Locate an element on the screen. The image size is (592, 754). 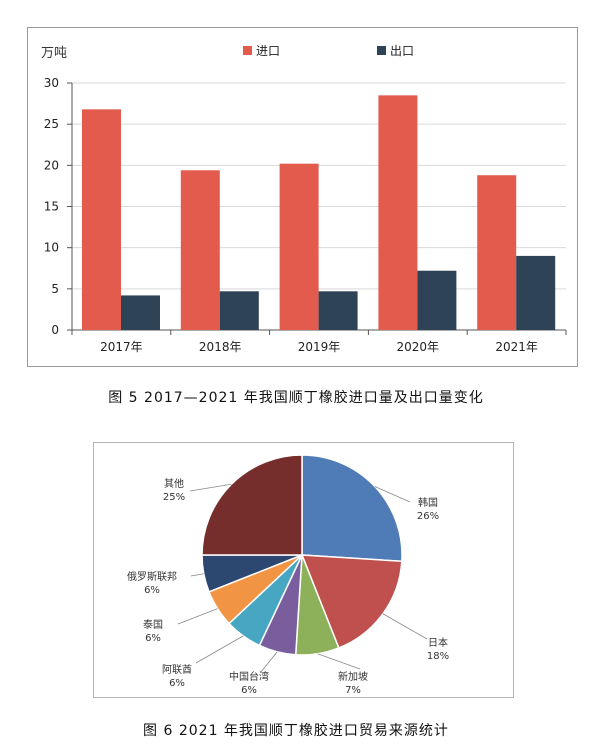
y-tick-label: 5 is located at coordinates (55, 289).